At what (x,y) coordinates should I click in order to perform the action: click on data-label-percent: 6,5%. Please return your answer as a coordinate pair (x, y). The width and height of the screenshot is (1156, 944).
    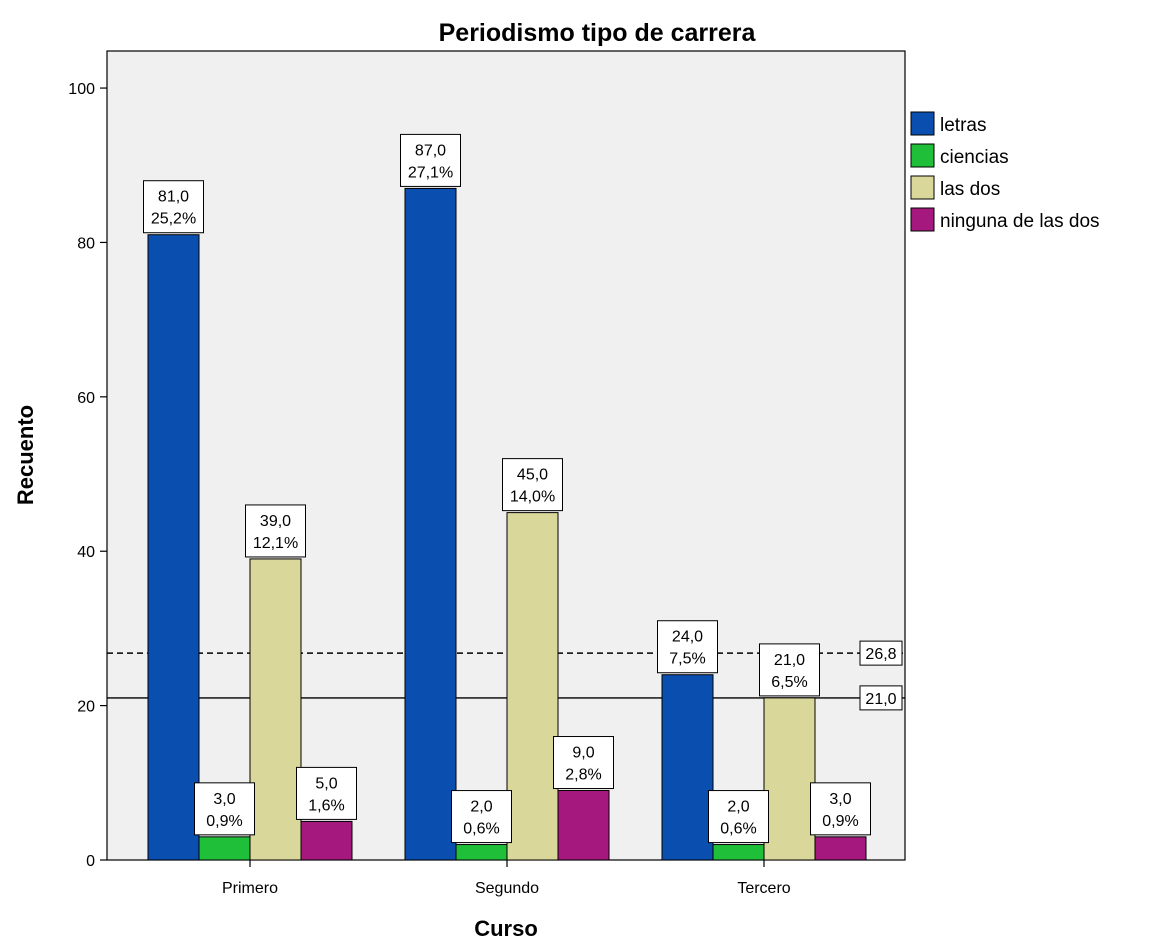
    Looking at the image, I should click on (789, 682).